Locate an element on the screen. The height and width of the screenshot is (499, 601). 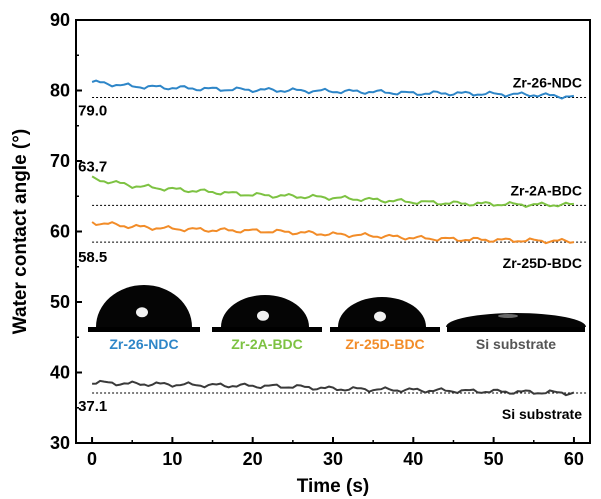
x-tick-label: 30 is located at coordinates (333, 459).